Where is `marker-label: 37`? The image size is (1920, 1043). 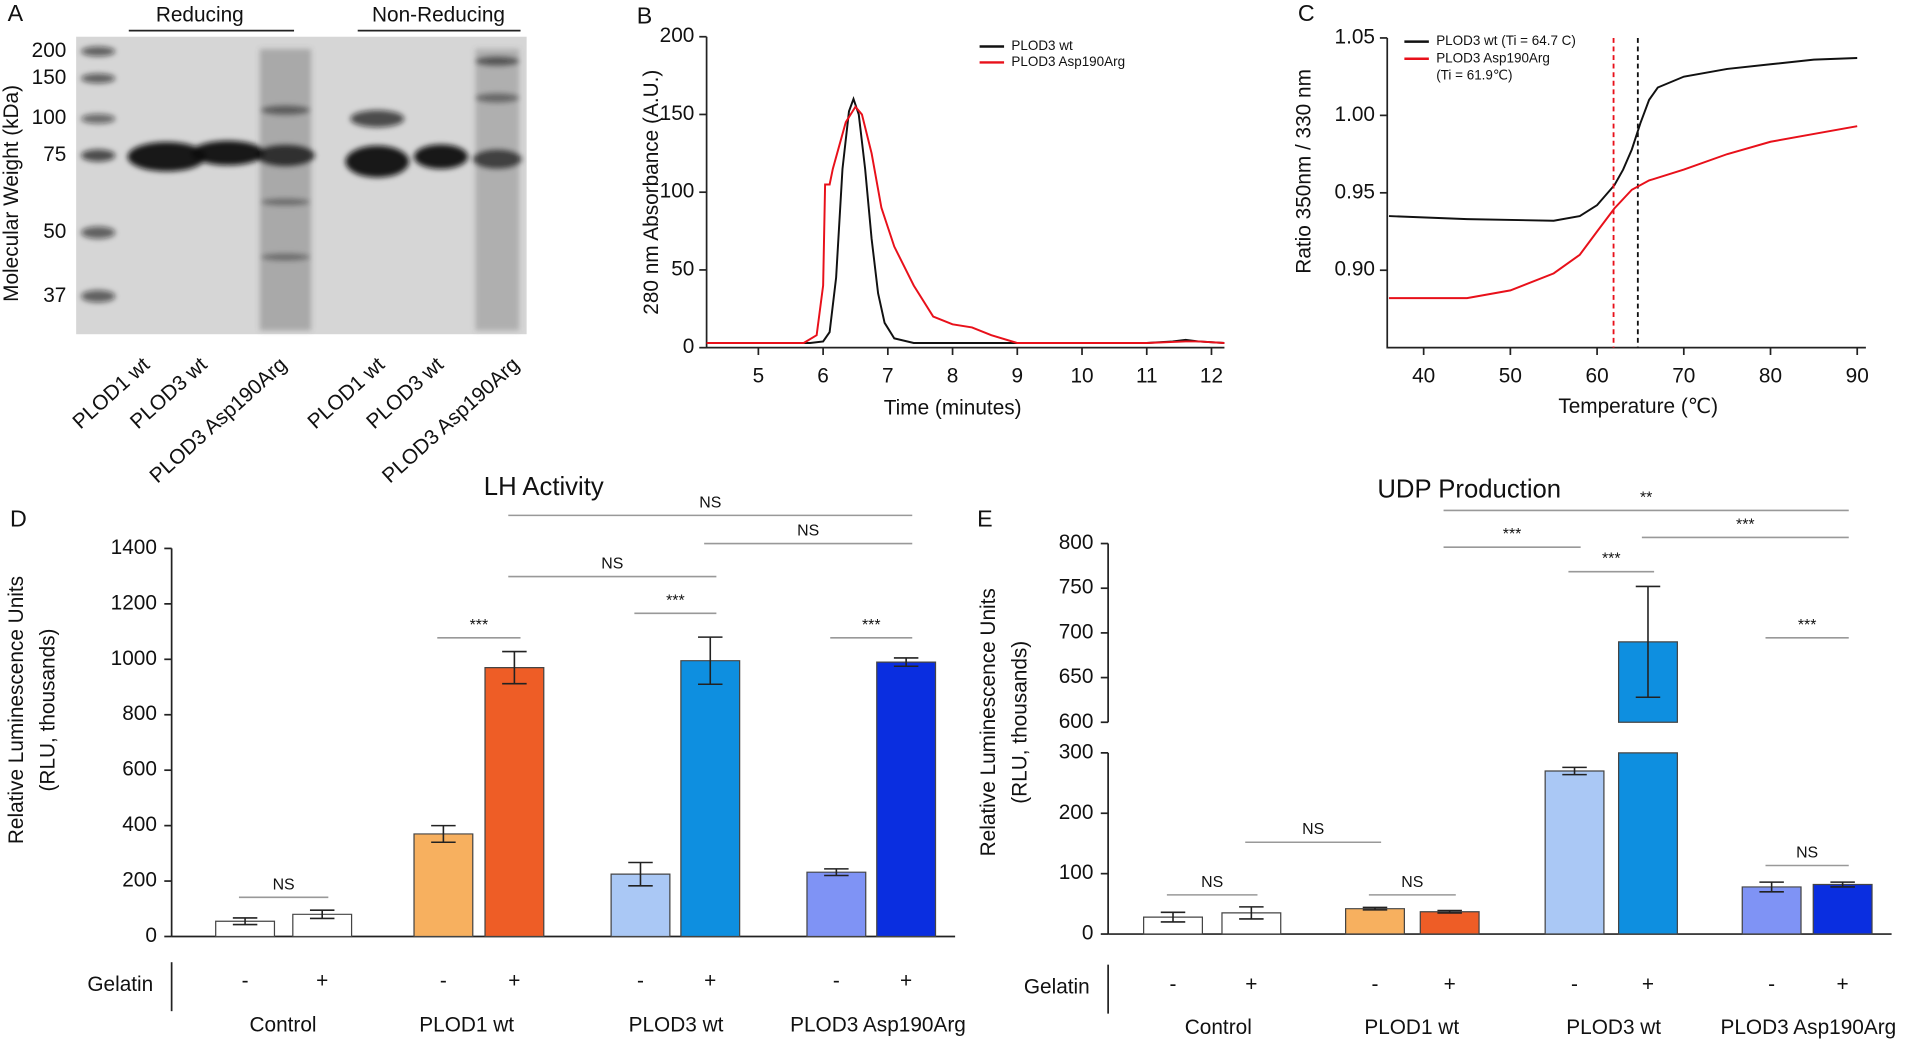
marker-label: 37 is located at coordinates (54, 295).